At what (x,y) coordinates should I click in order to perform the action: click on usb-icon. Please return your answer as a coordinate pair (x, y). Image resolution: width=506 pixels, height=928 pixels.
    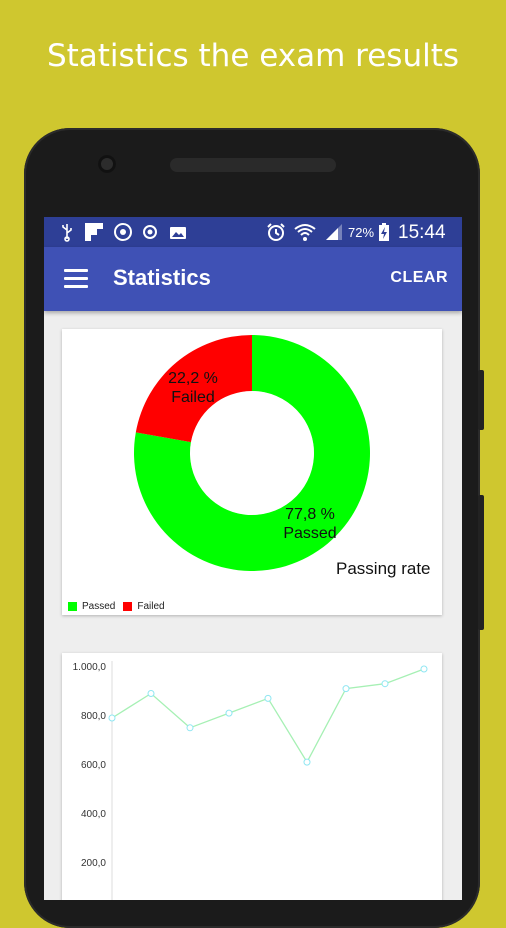
    Looking at the image, I should click on (67, 233).